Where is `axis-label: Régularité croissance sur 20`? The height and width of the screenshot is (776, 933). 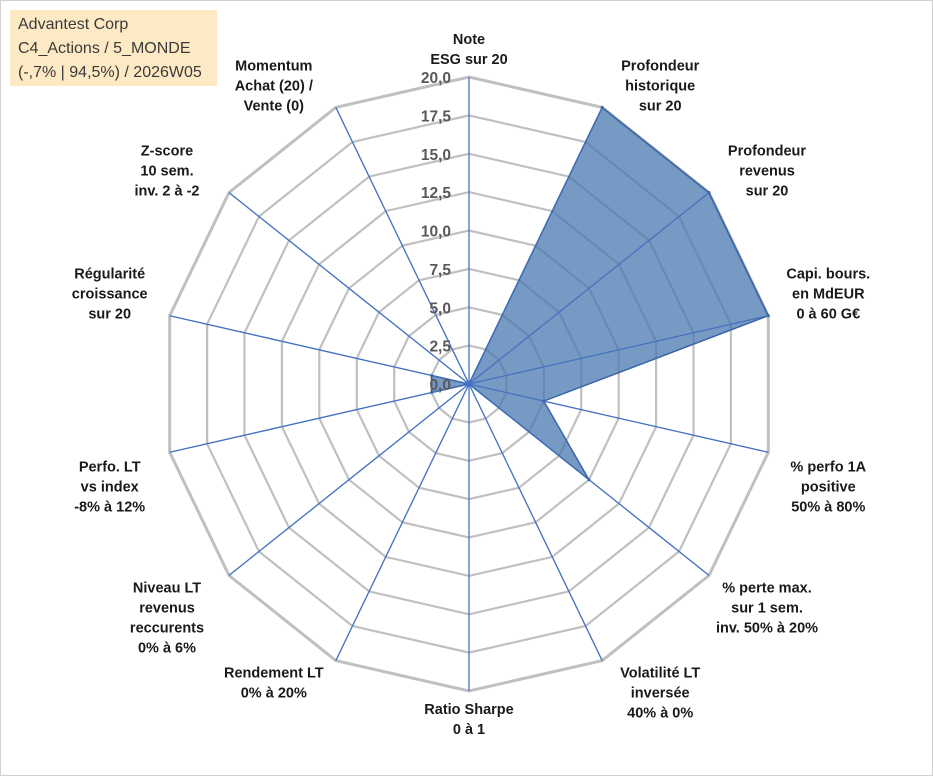
axis-label: Régularité croissance sur 20 is located at coordinates (110, 295).